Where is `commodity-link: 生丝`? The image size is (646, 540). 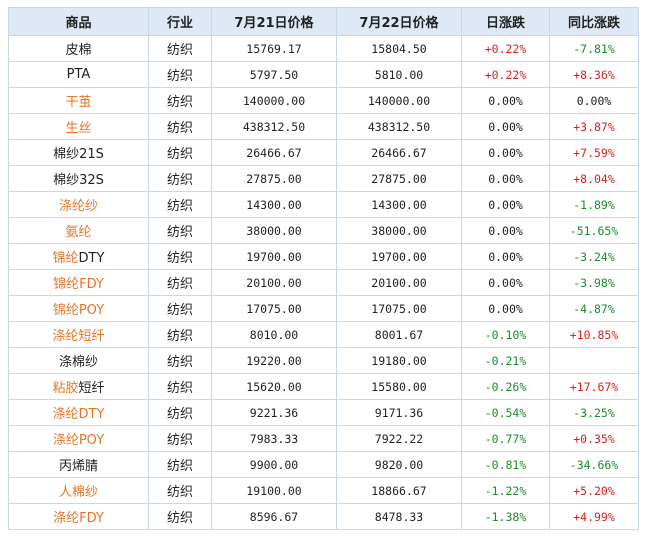
commodity-link: 生丝 is located at coordinates (78, 128).